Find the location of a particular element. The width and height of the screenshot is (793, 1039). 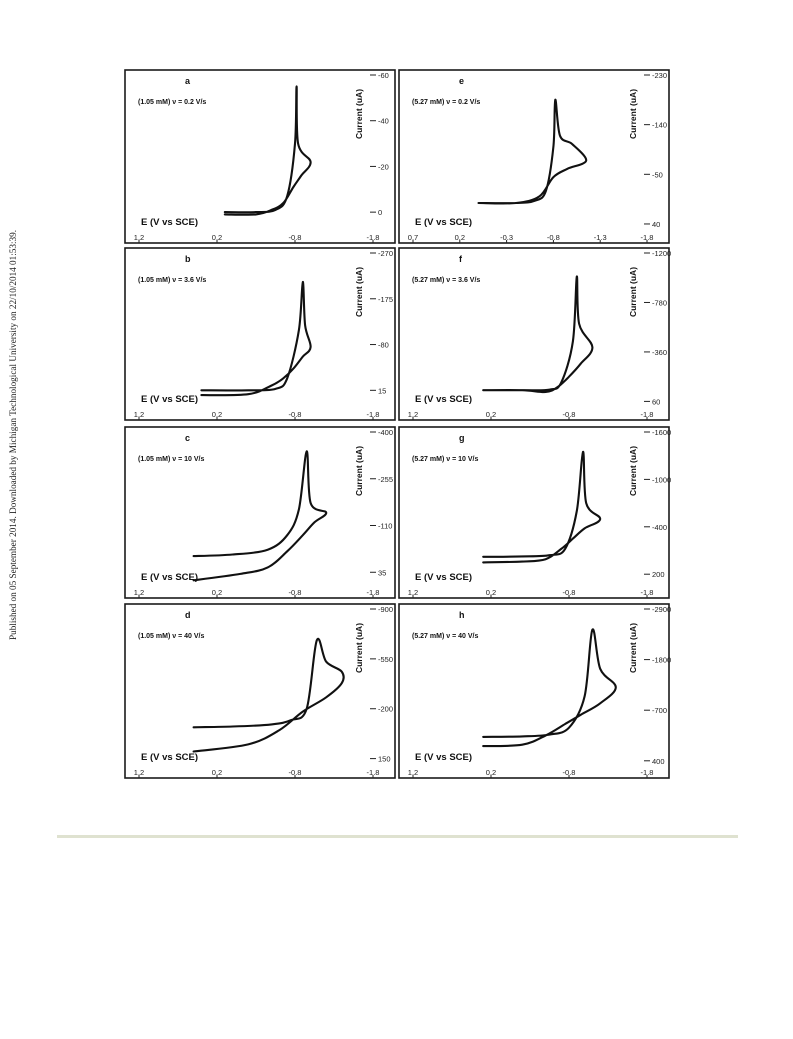

panel-letter: b is located at coordinates (188, 259).